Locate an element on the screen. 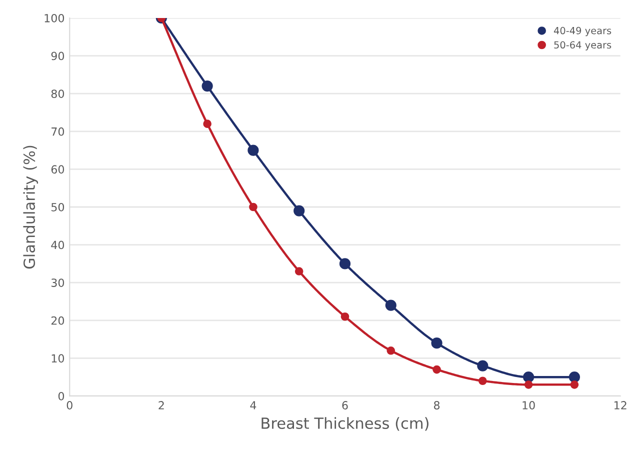 This screenshot has height=450, width=633. y-tick-label: 90 is located at coordinates (57, 56).